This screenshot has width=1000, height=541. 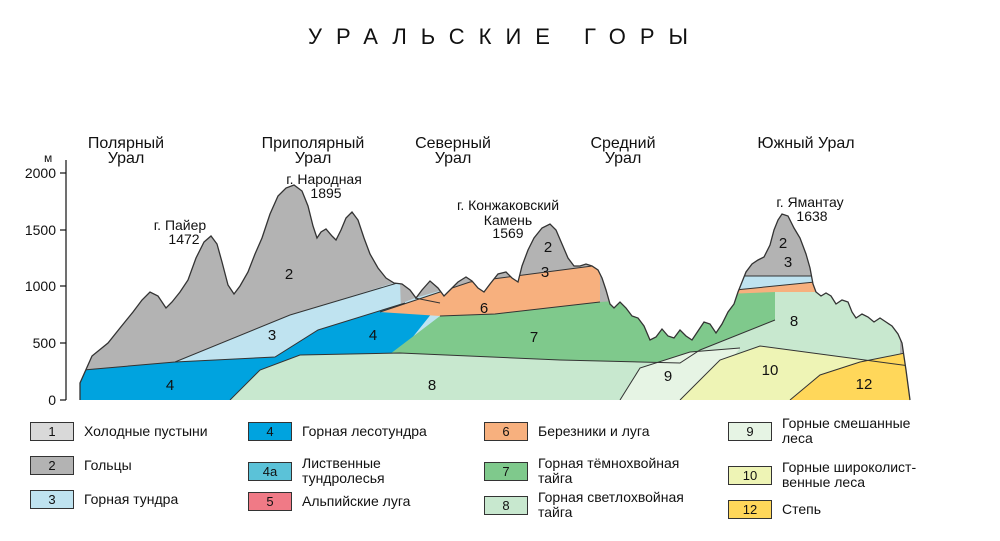 I want to click on zone-label: 10, so click(x=770, y=370).